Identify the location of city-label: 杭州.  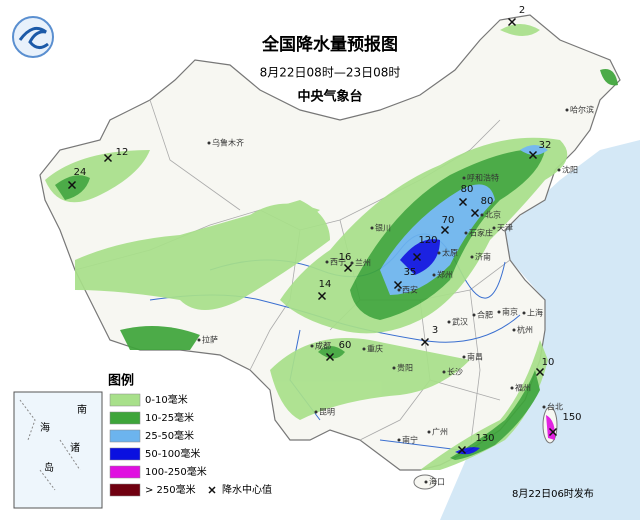
(525, 330).